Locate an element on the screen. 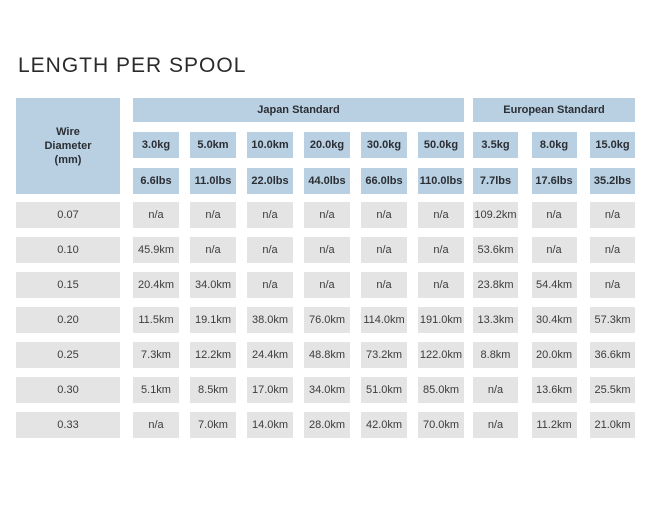  group-band-euro: European Standard is located at coordinates (554, 110).